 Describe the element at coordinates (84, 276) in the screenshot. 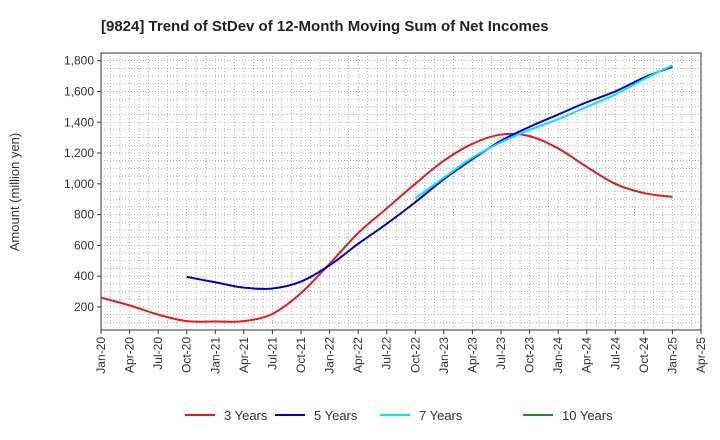

I see `y-tick-label: 400` at that location.